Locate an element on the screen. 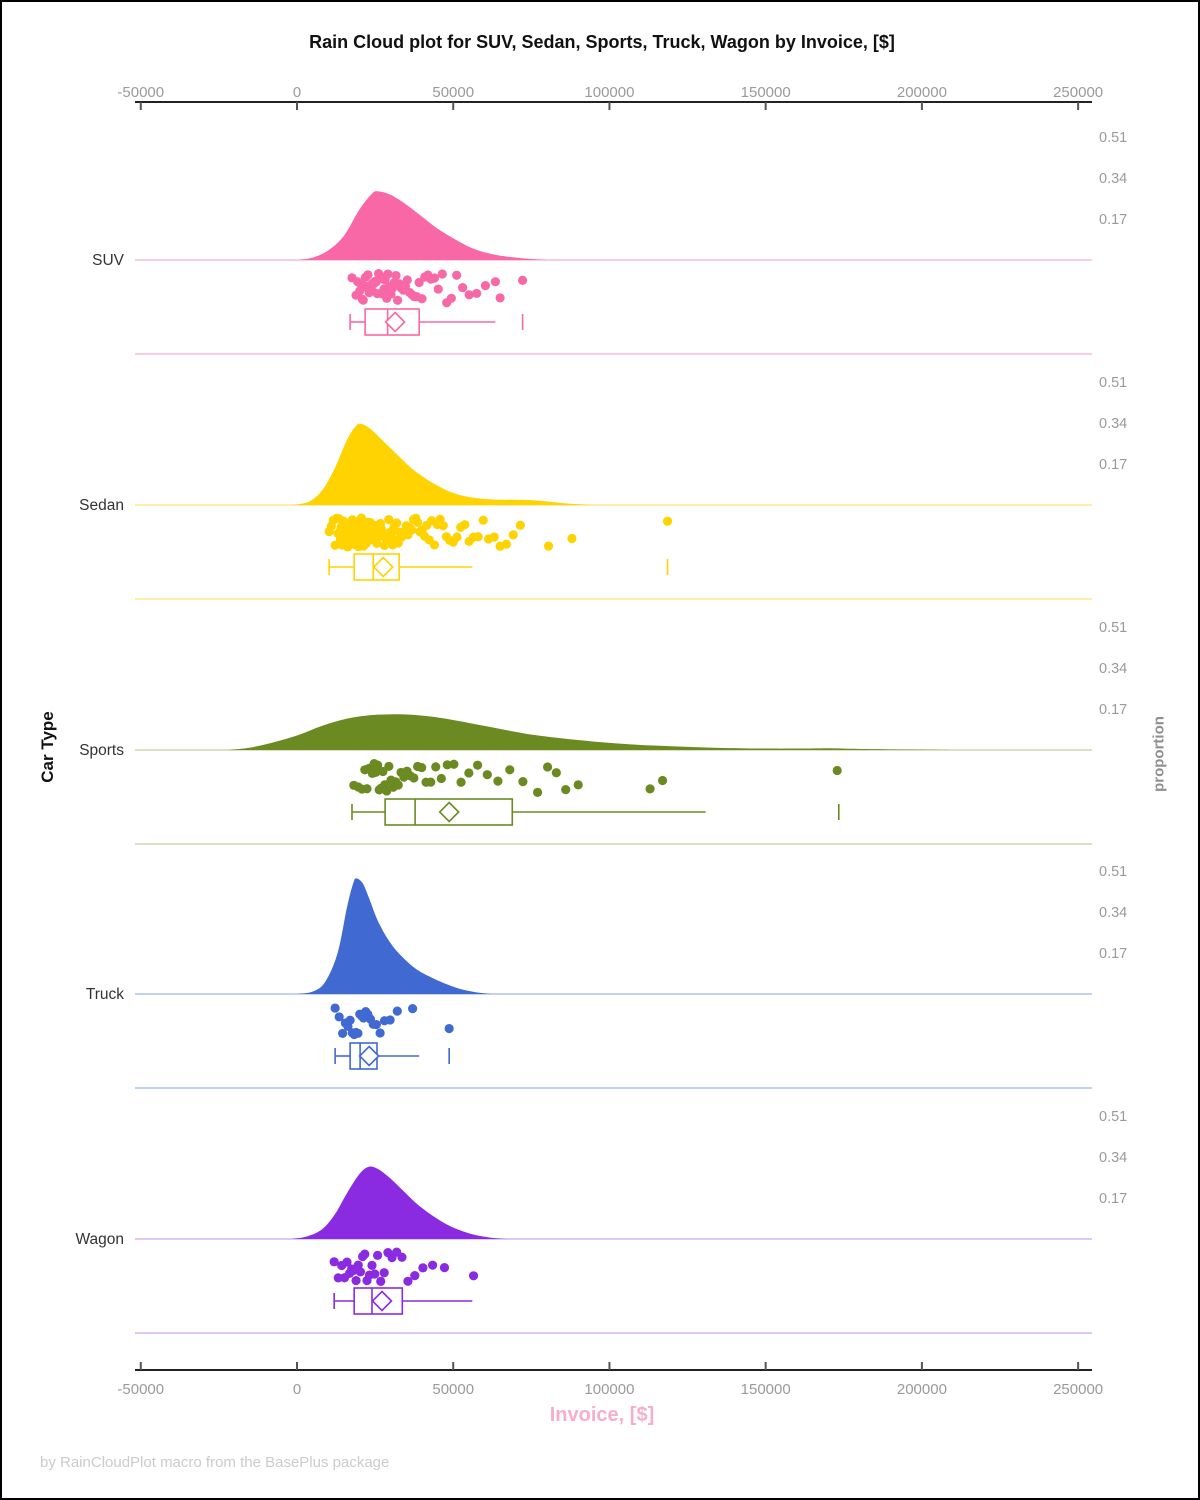  category-label: Sedan is located at coordinates (101, 505).